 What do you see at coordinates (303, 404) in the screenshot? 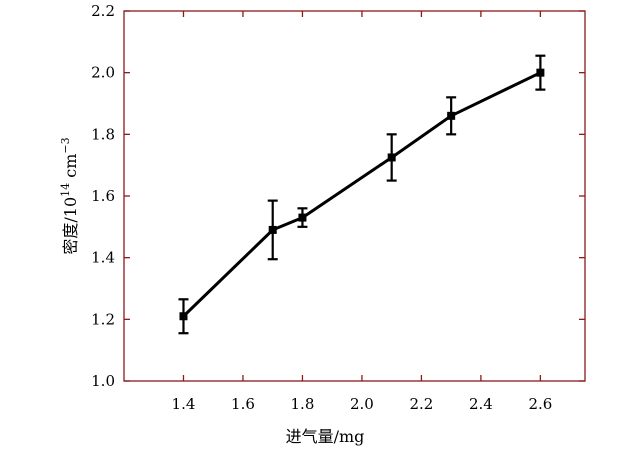
I see `x-tick-label: 1.8` at bounding box center [303, 404].